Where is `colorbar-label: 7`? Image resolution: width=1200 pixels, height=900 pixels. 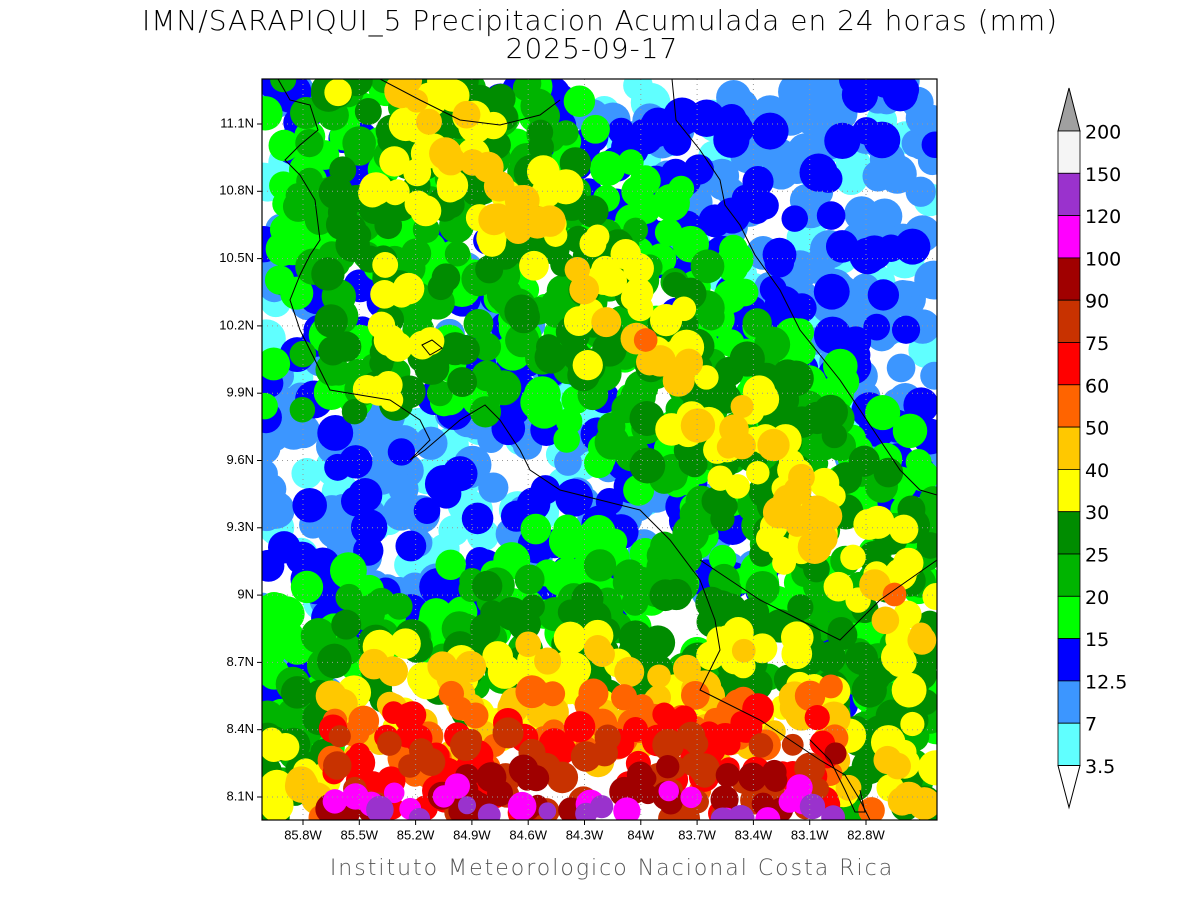
colorbar-label: 7 is located at coordinates (1091, 725).